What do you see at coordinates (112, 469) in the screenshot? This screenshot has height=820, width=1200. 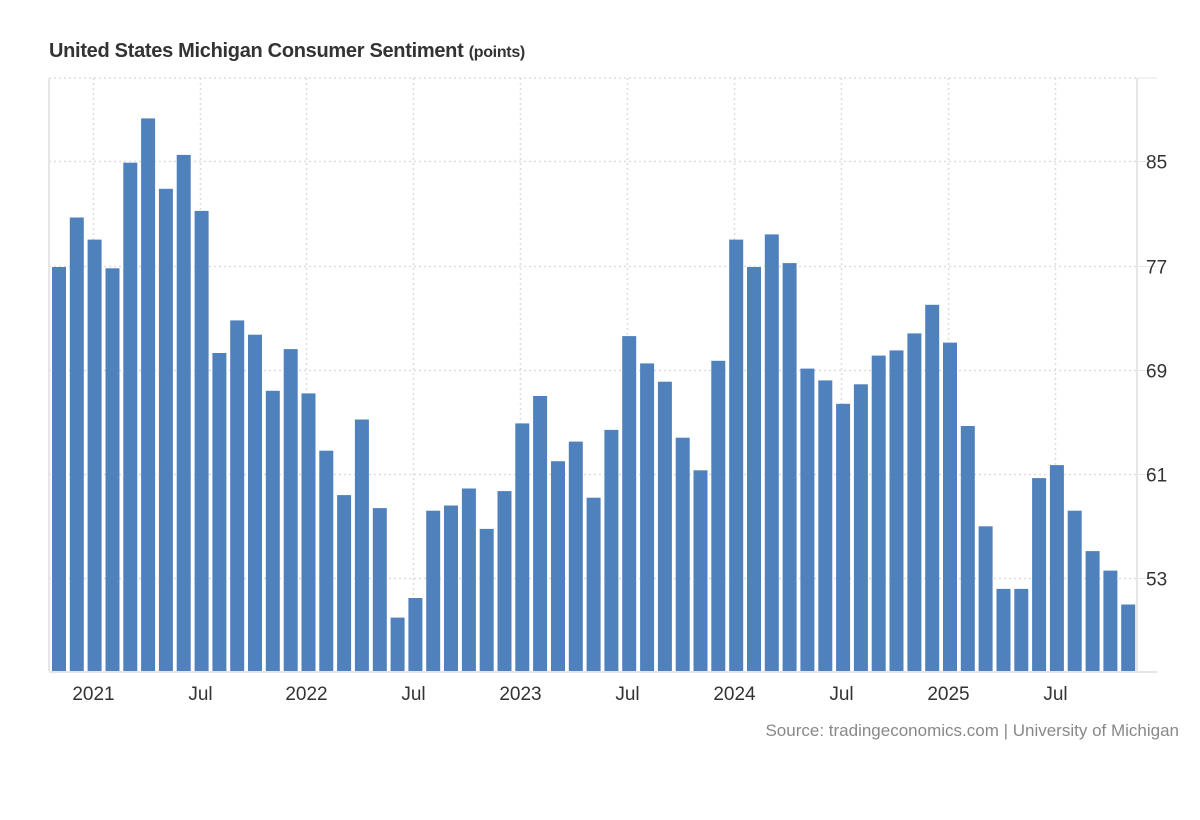 I see `bar: Feb 2021: 76.8` at bounding box center [112, 469].